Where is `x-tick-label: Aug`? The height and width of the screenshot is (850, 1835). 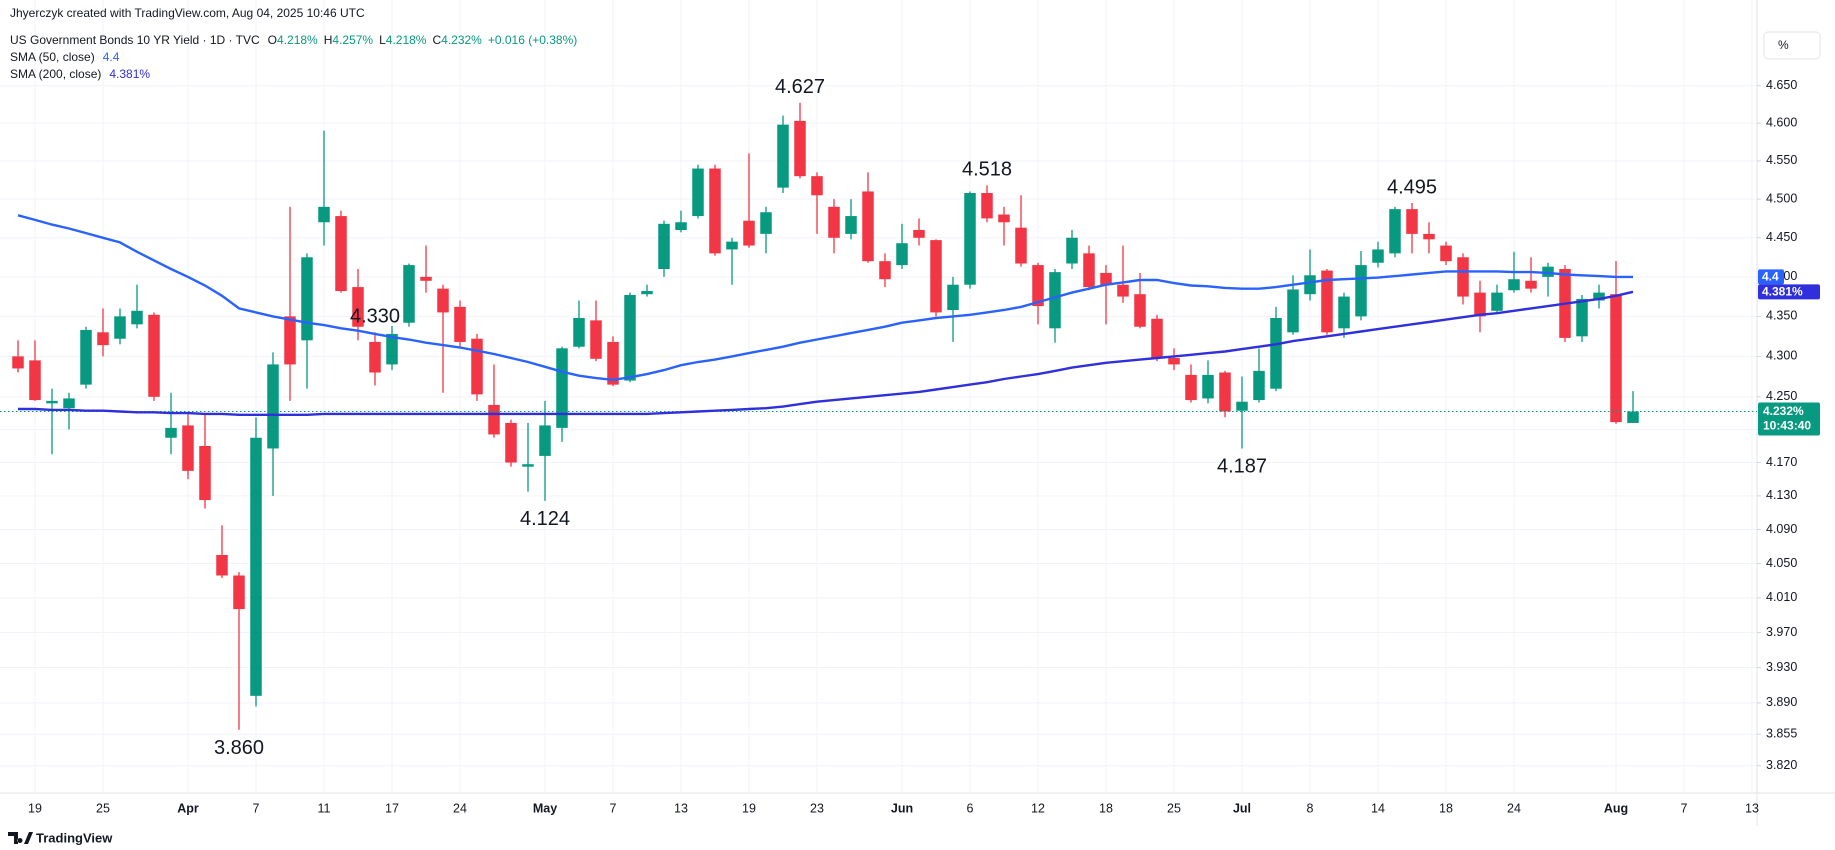
x-tick-label: Aug is located at coordinates (1616, 808).